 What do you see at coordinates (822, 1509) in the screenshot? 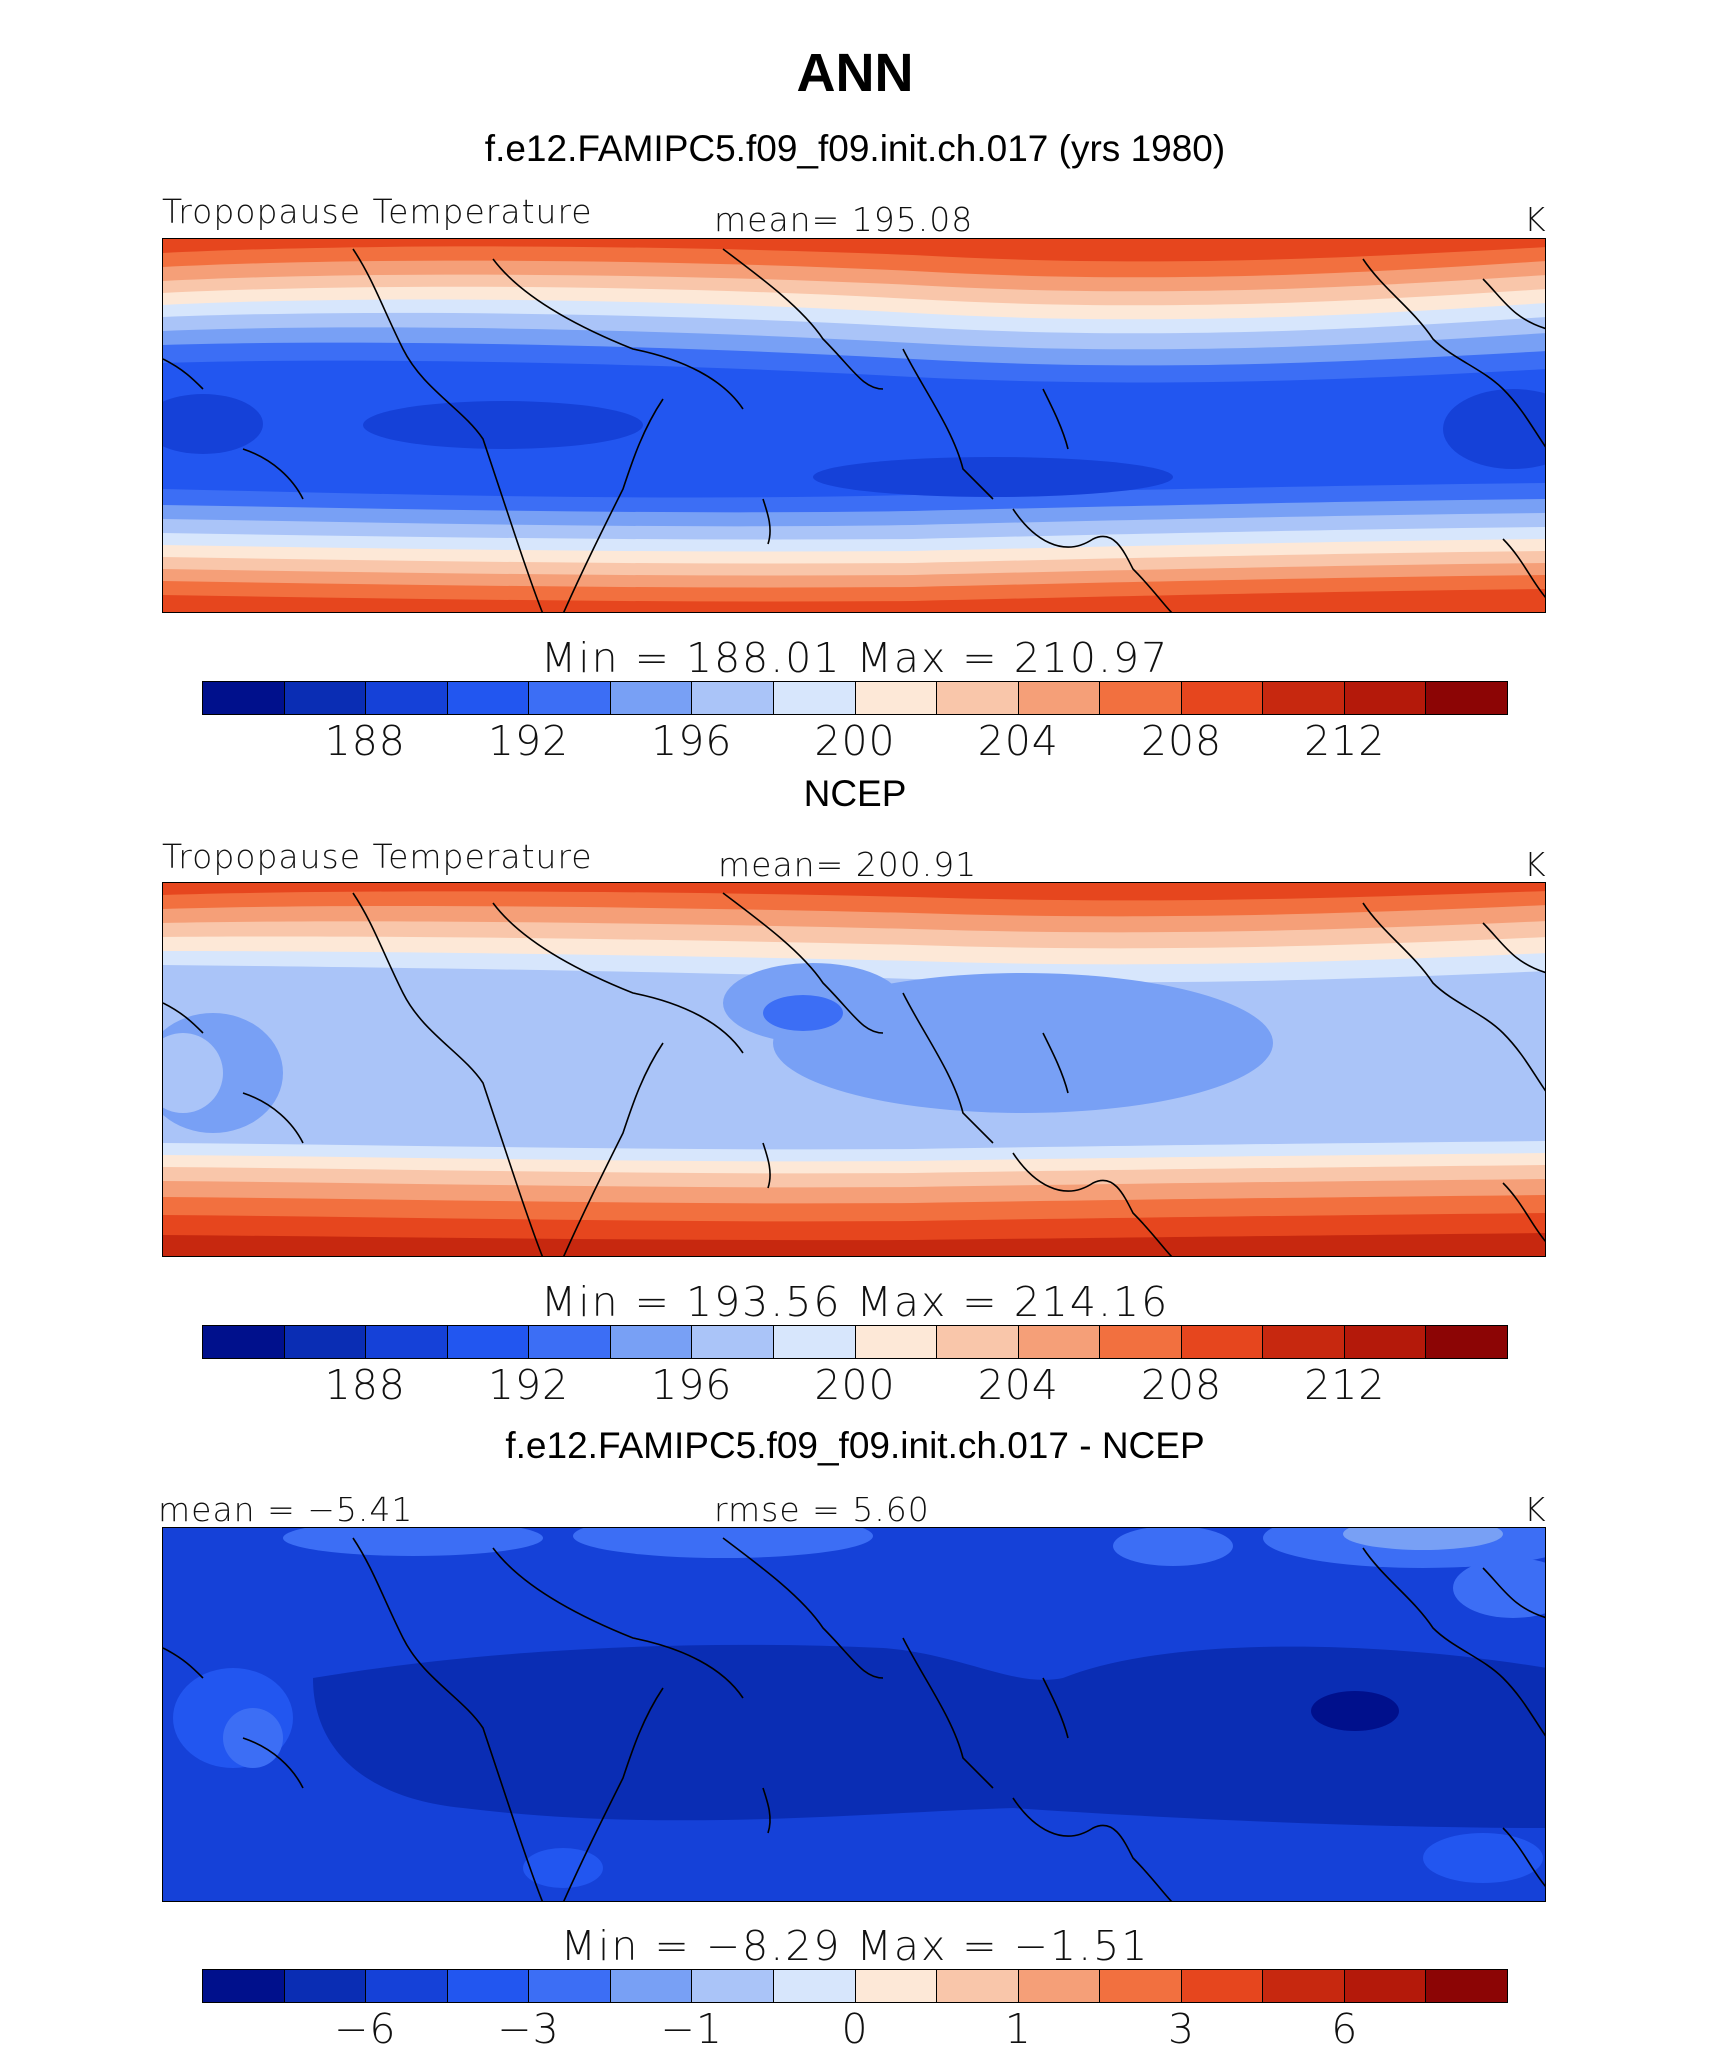
I see `panel3-rmse-label: rmse = 5.60` at bounding box center [822, 1509].